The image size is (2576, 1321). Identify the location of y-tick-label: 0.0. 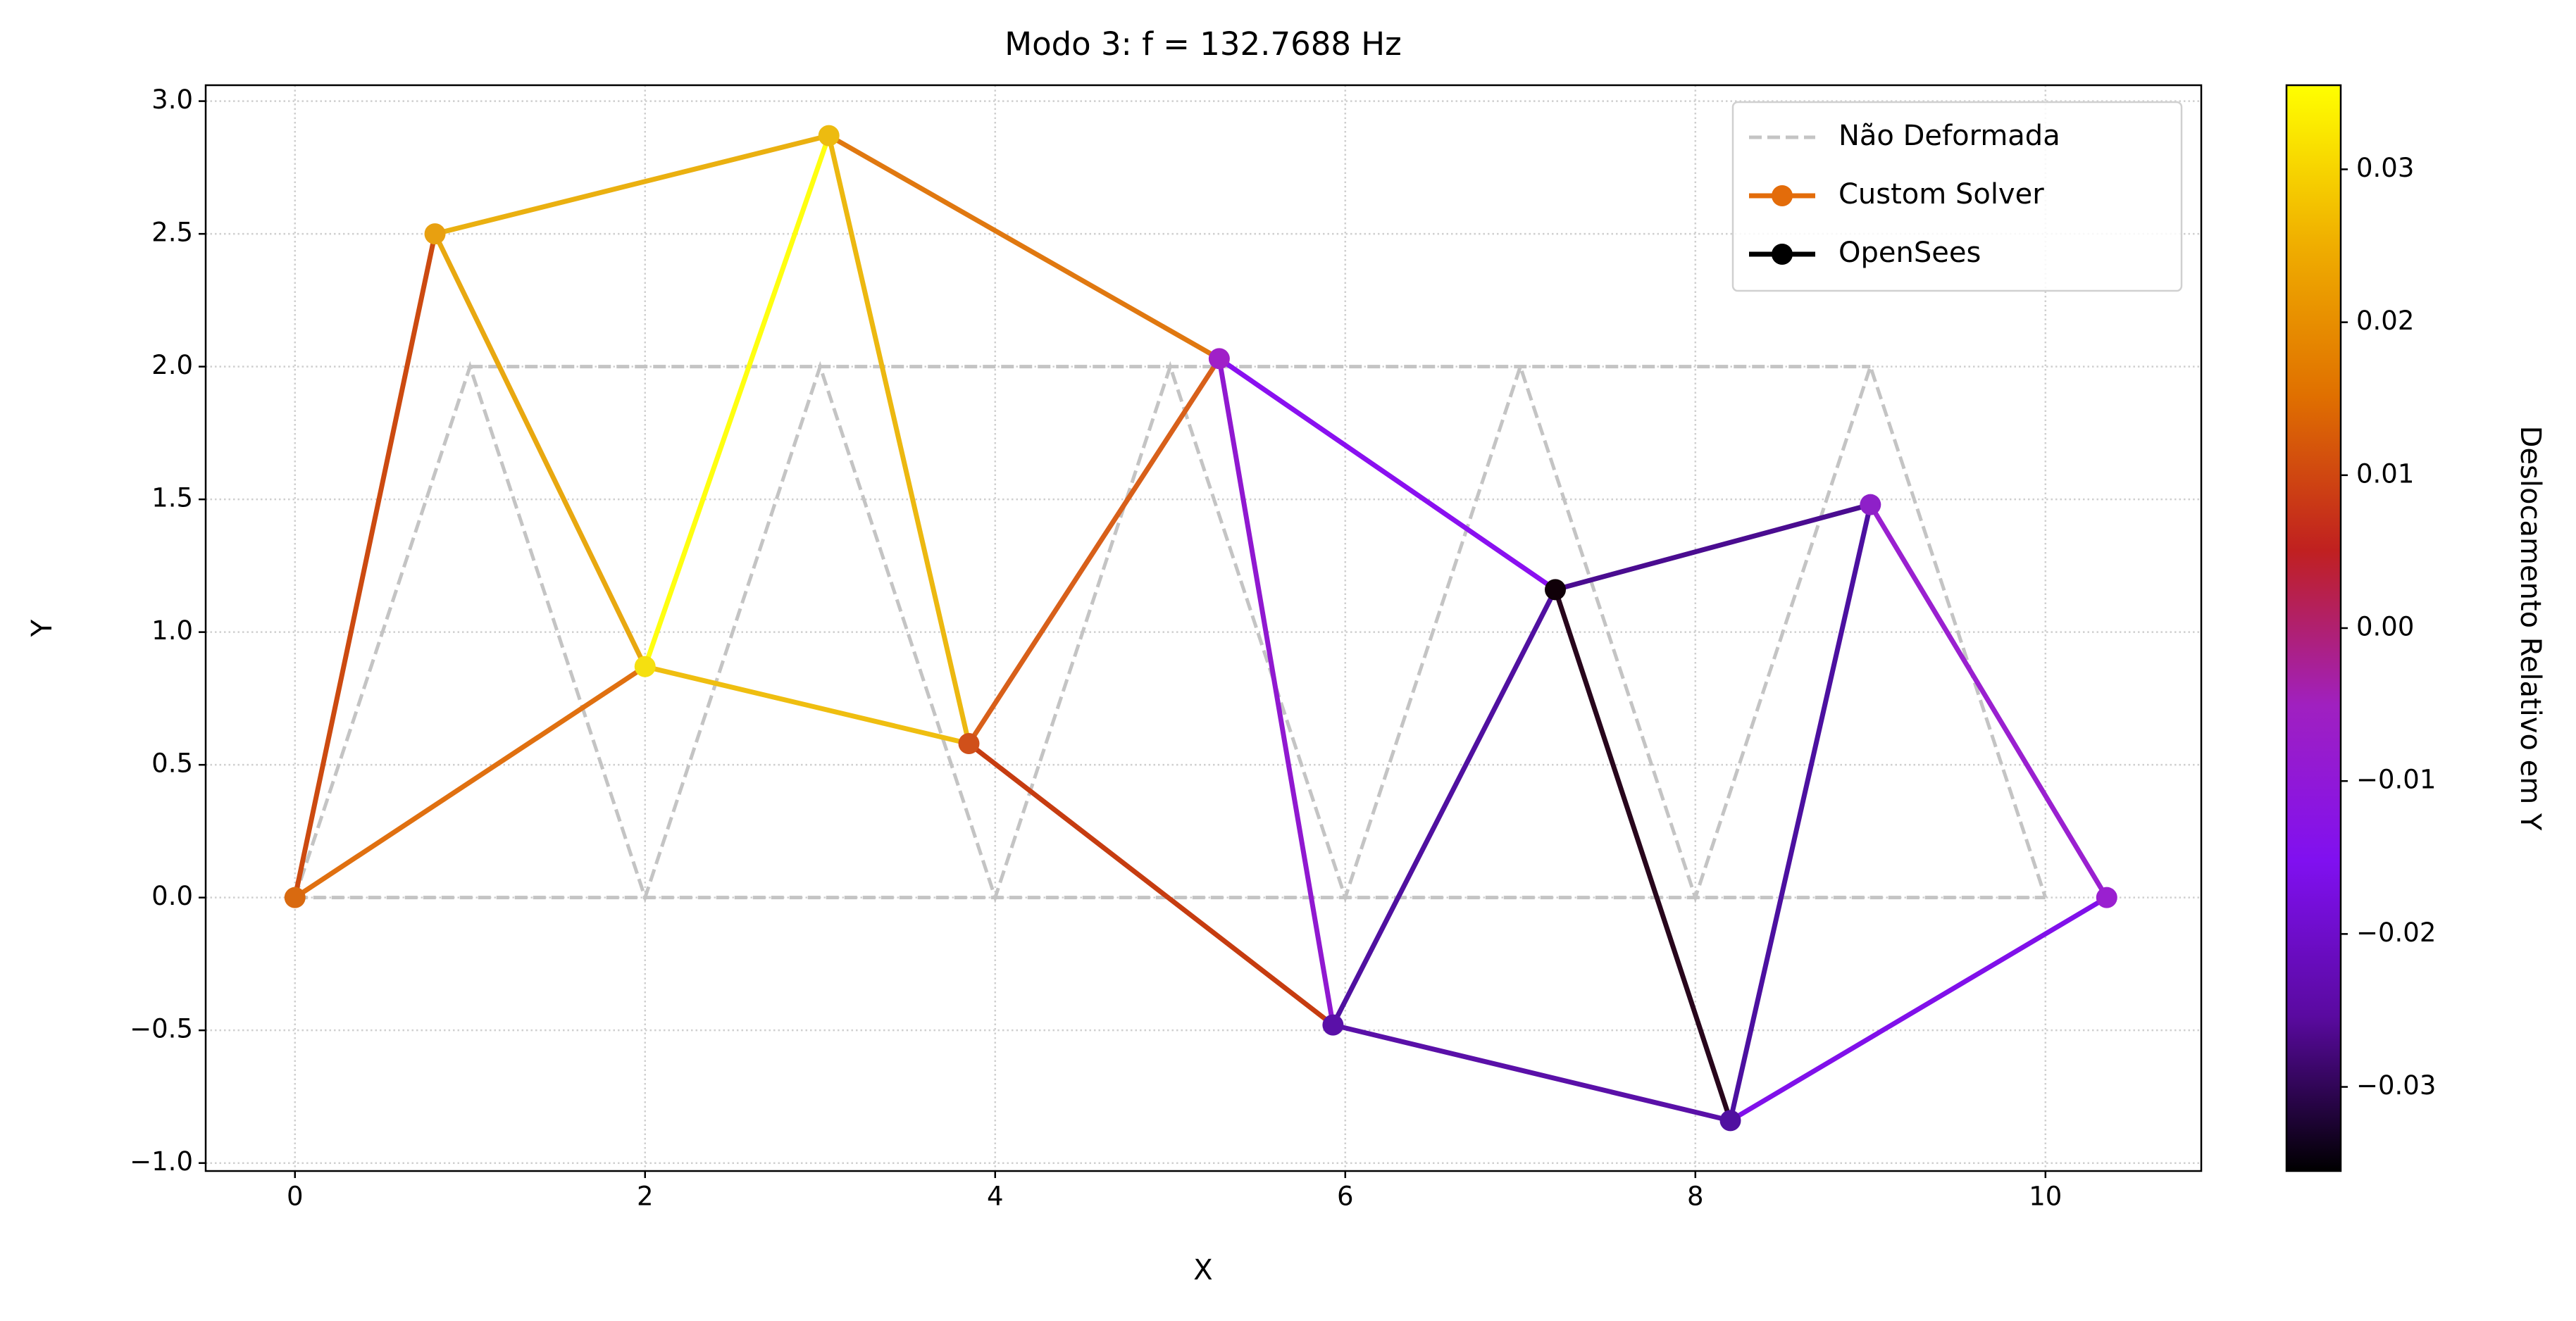
(172, 896).